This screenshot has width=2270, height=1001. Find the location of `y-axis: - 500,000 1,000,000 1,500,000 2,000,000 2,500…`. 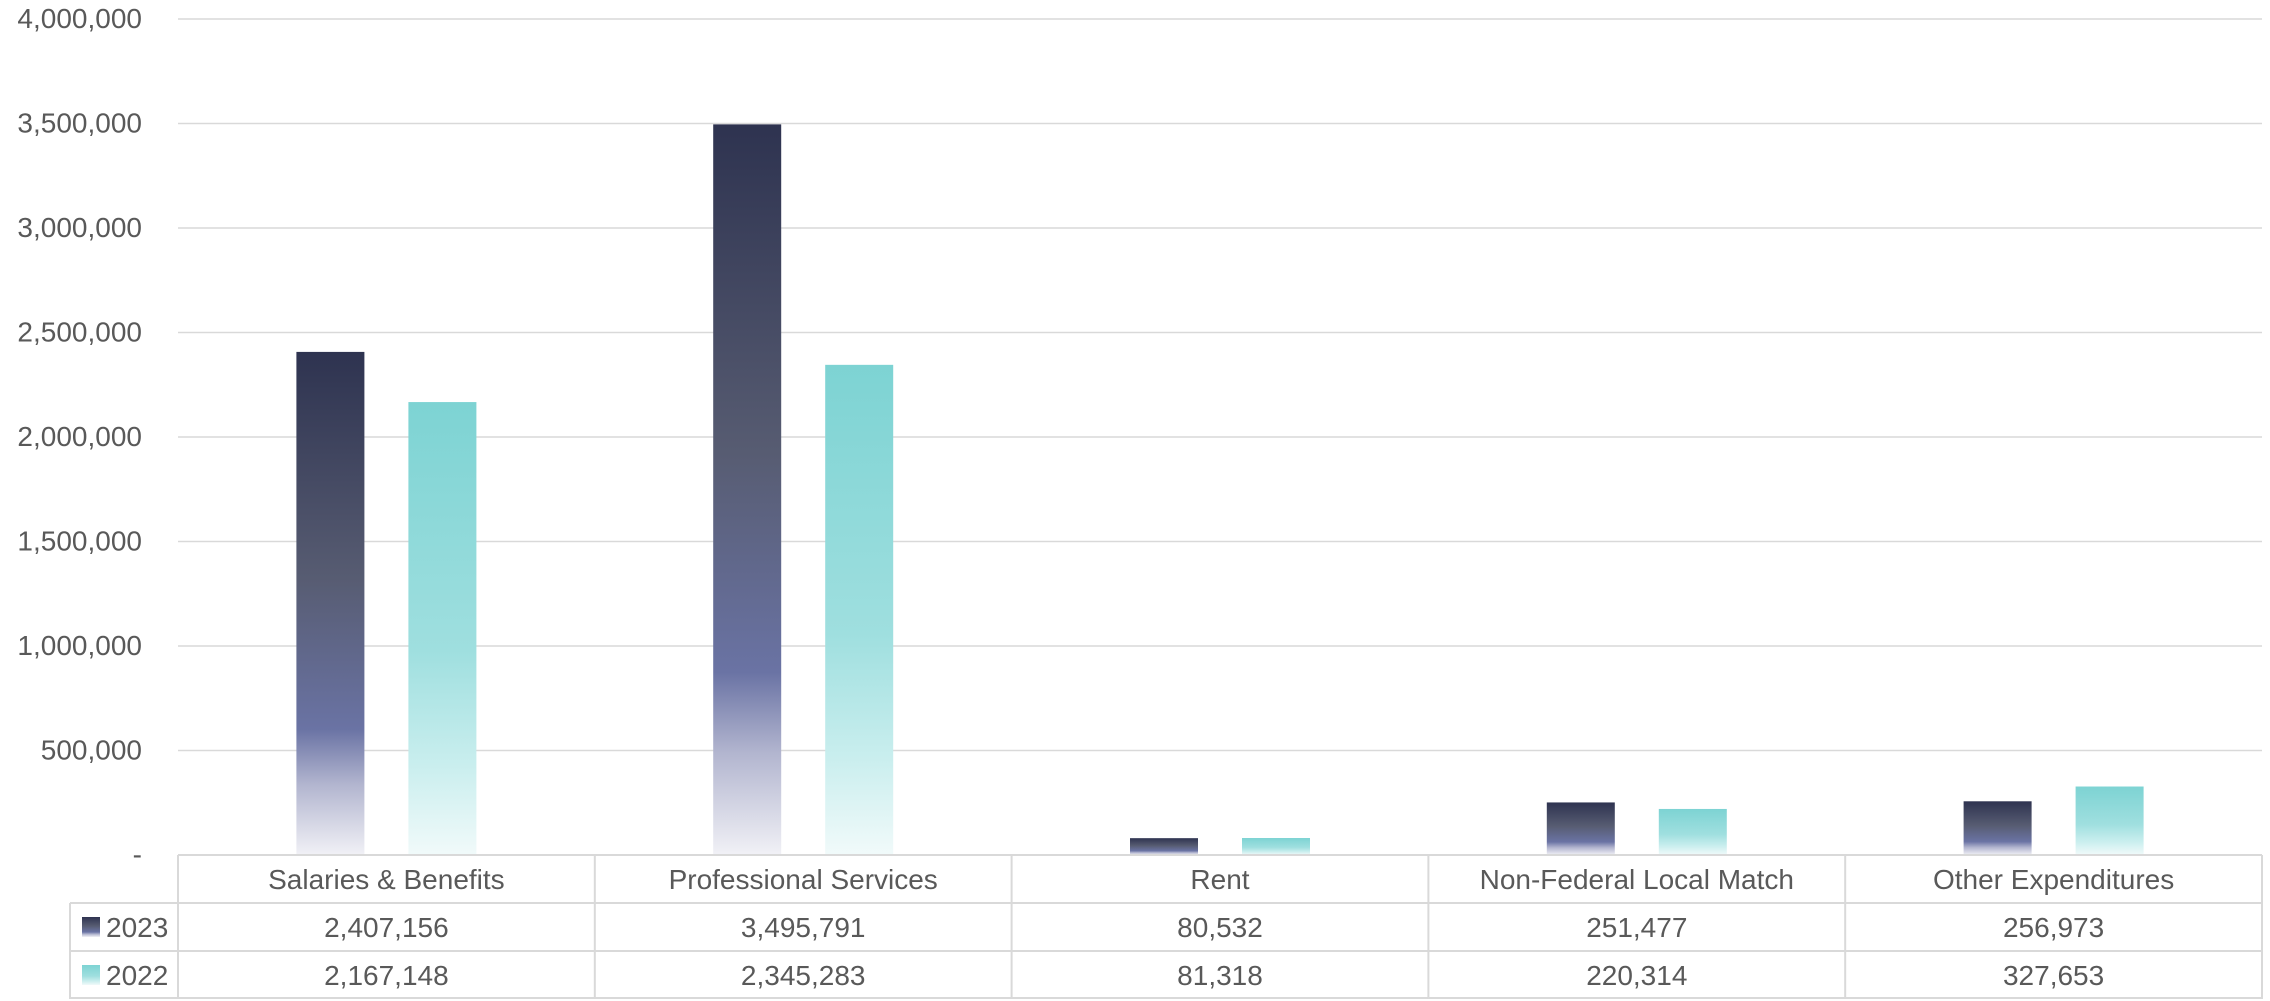

y-axis: - 500,000 1,000,000 1,500,000 2,000,000 2,500… is located at coordinates (79, 436).